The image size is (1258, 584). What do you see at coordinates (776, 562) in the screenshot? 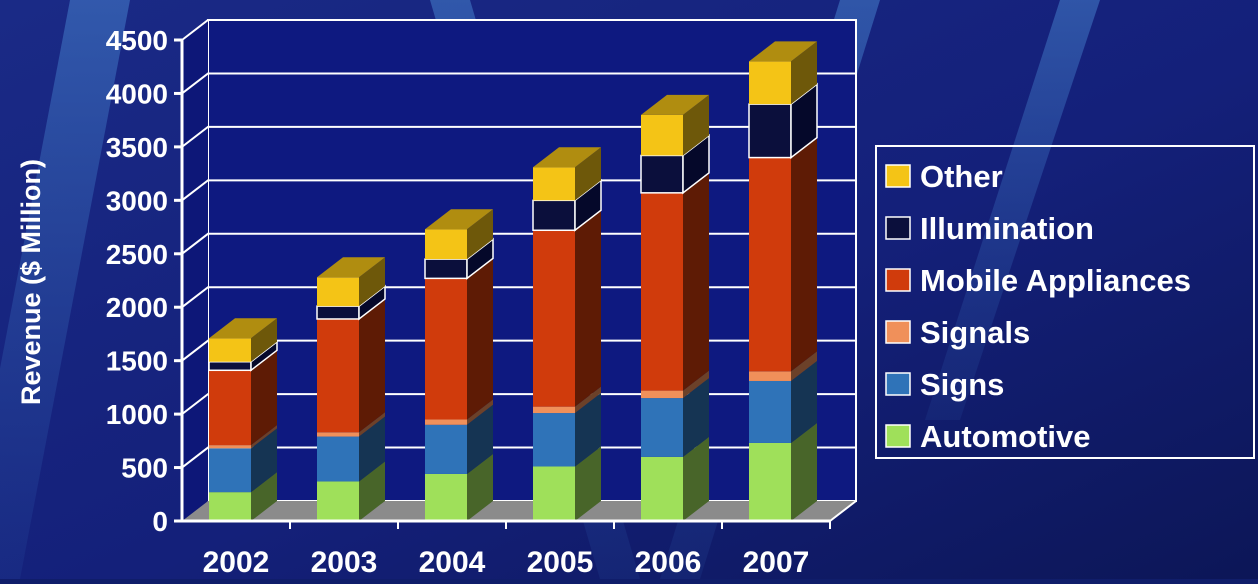
I see `x-tick-label: 2007` at bounding box center [776, 562].